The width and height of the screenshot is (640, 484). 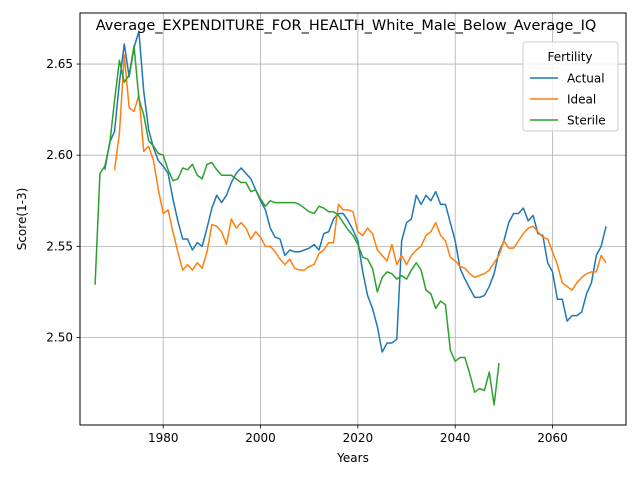 I want to click on x-tick-label: 2020, so click(x=358, y=438).